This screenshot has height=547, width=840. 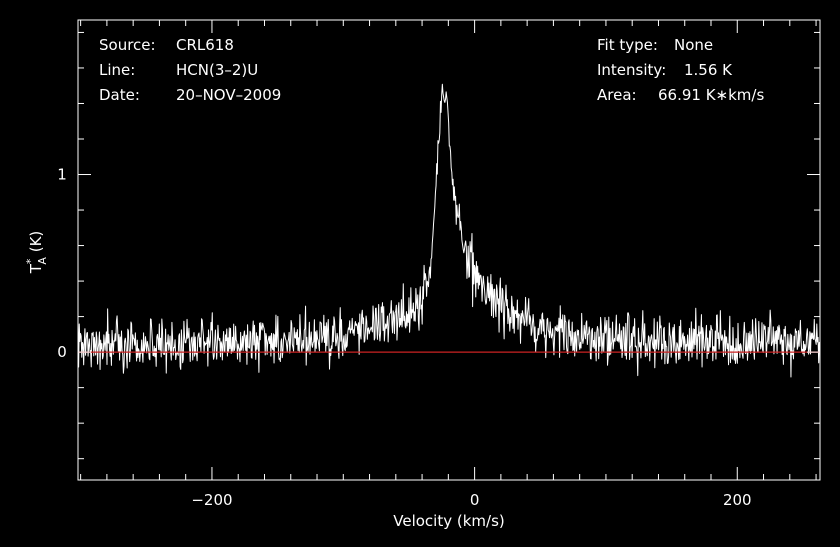 I want to click on y-axis-title-base: T, so click(x=36, y=268).